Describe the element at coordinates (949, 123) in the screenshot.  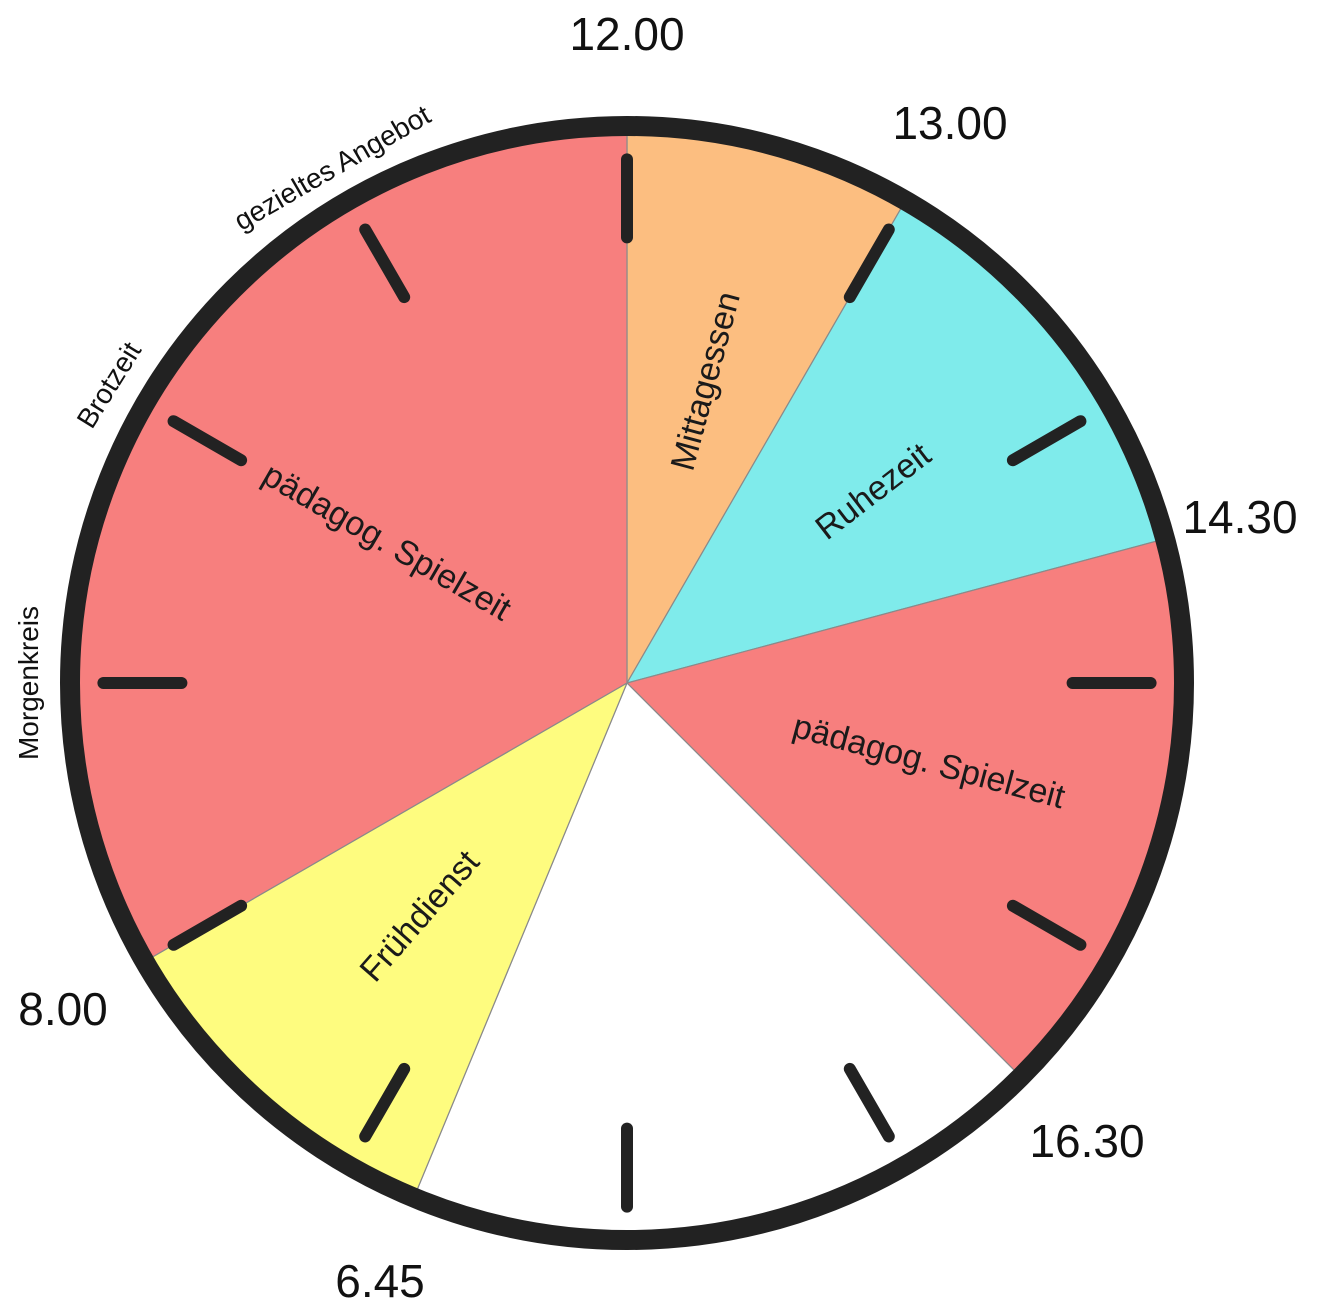
I see `time-label-13-00: 13.00` at that location.